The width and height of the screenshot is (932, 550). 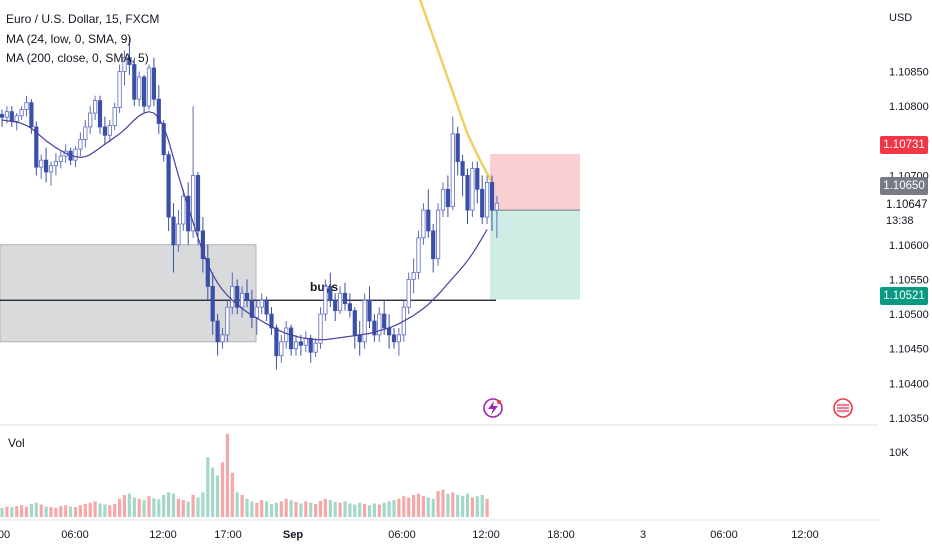 What do you see at coordinates (454, 91) in the screenshot?
I see `ma200-line` at bounding box center [454, 91].